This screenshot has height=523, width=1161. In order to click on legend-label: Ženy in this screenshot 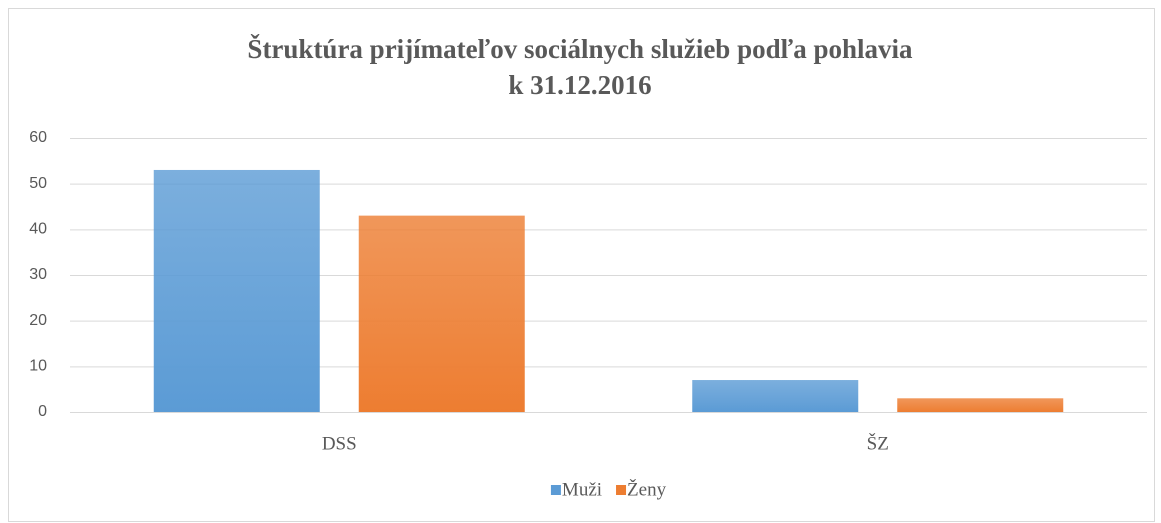, I will do `click(647, 489)`.